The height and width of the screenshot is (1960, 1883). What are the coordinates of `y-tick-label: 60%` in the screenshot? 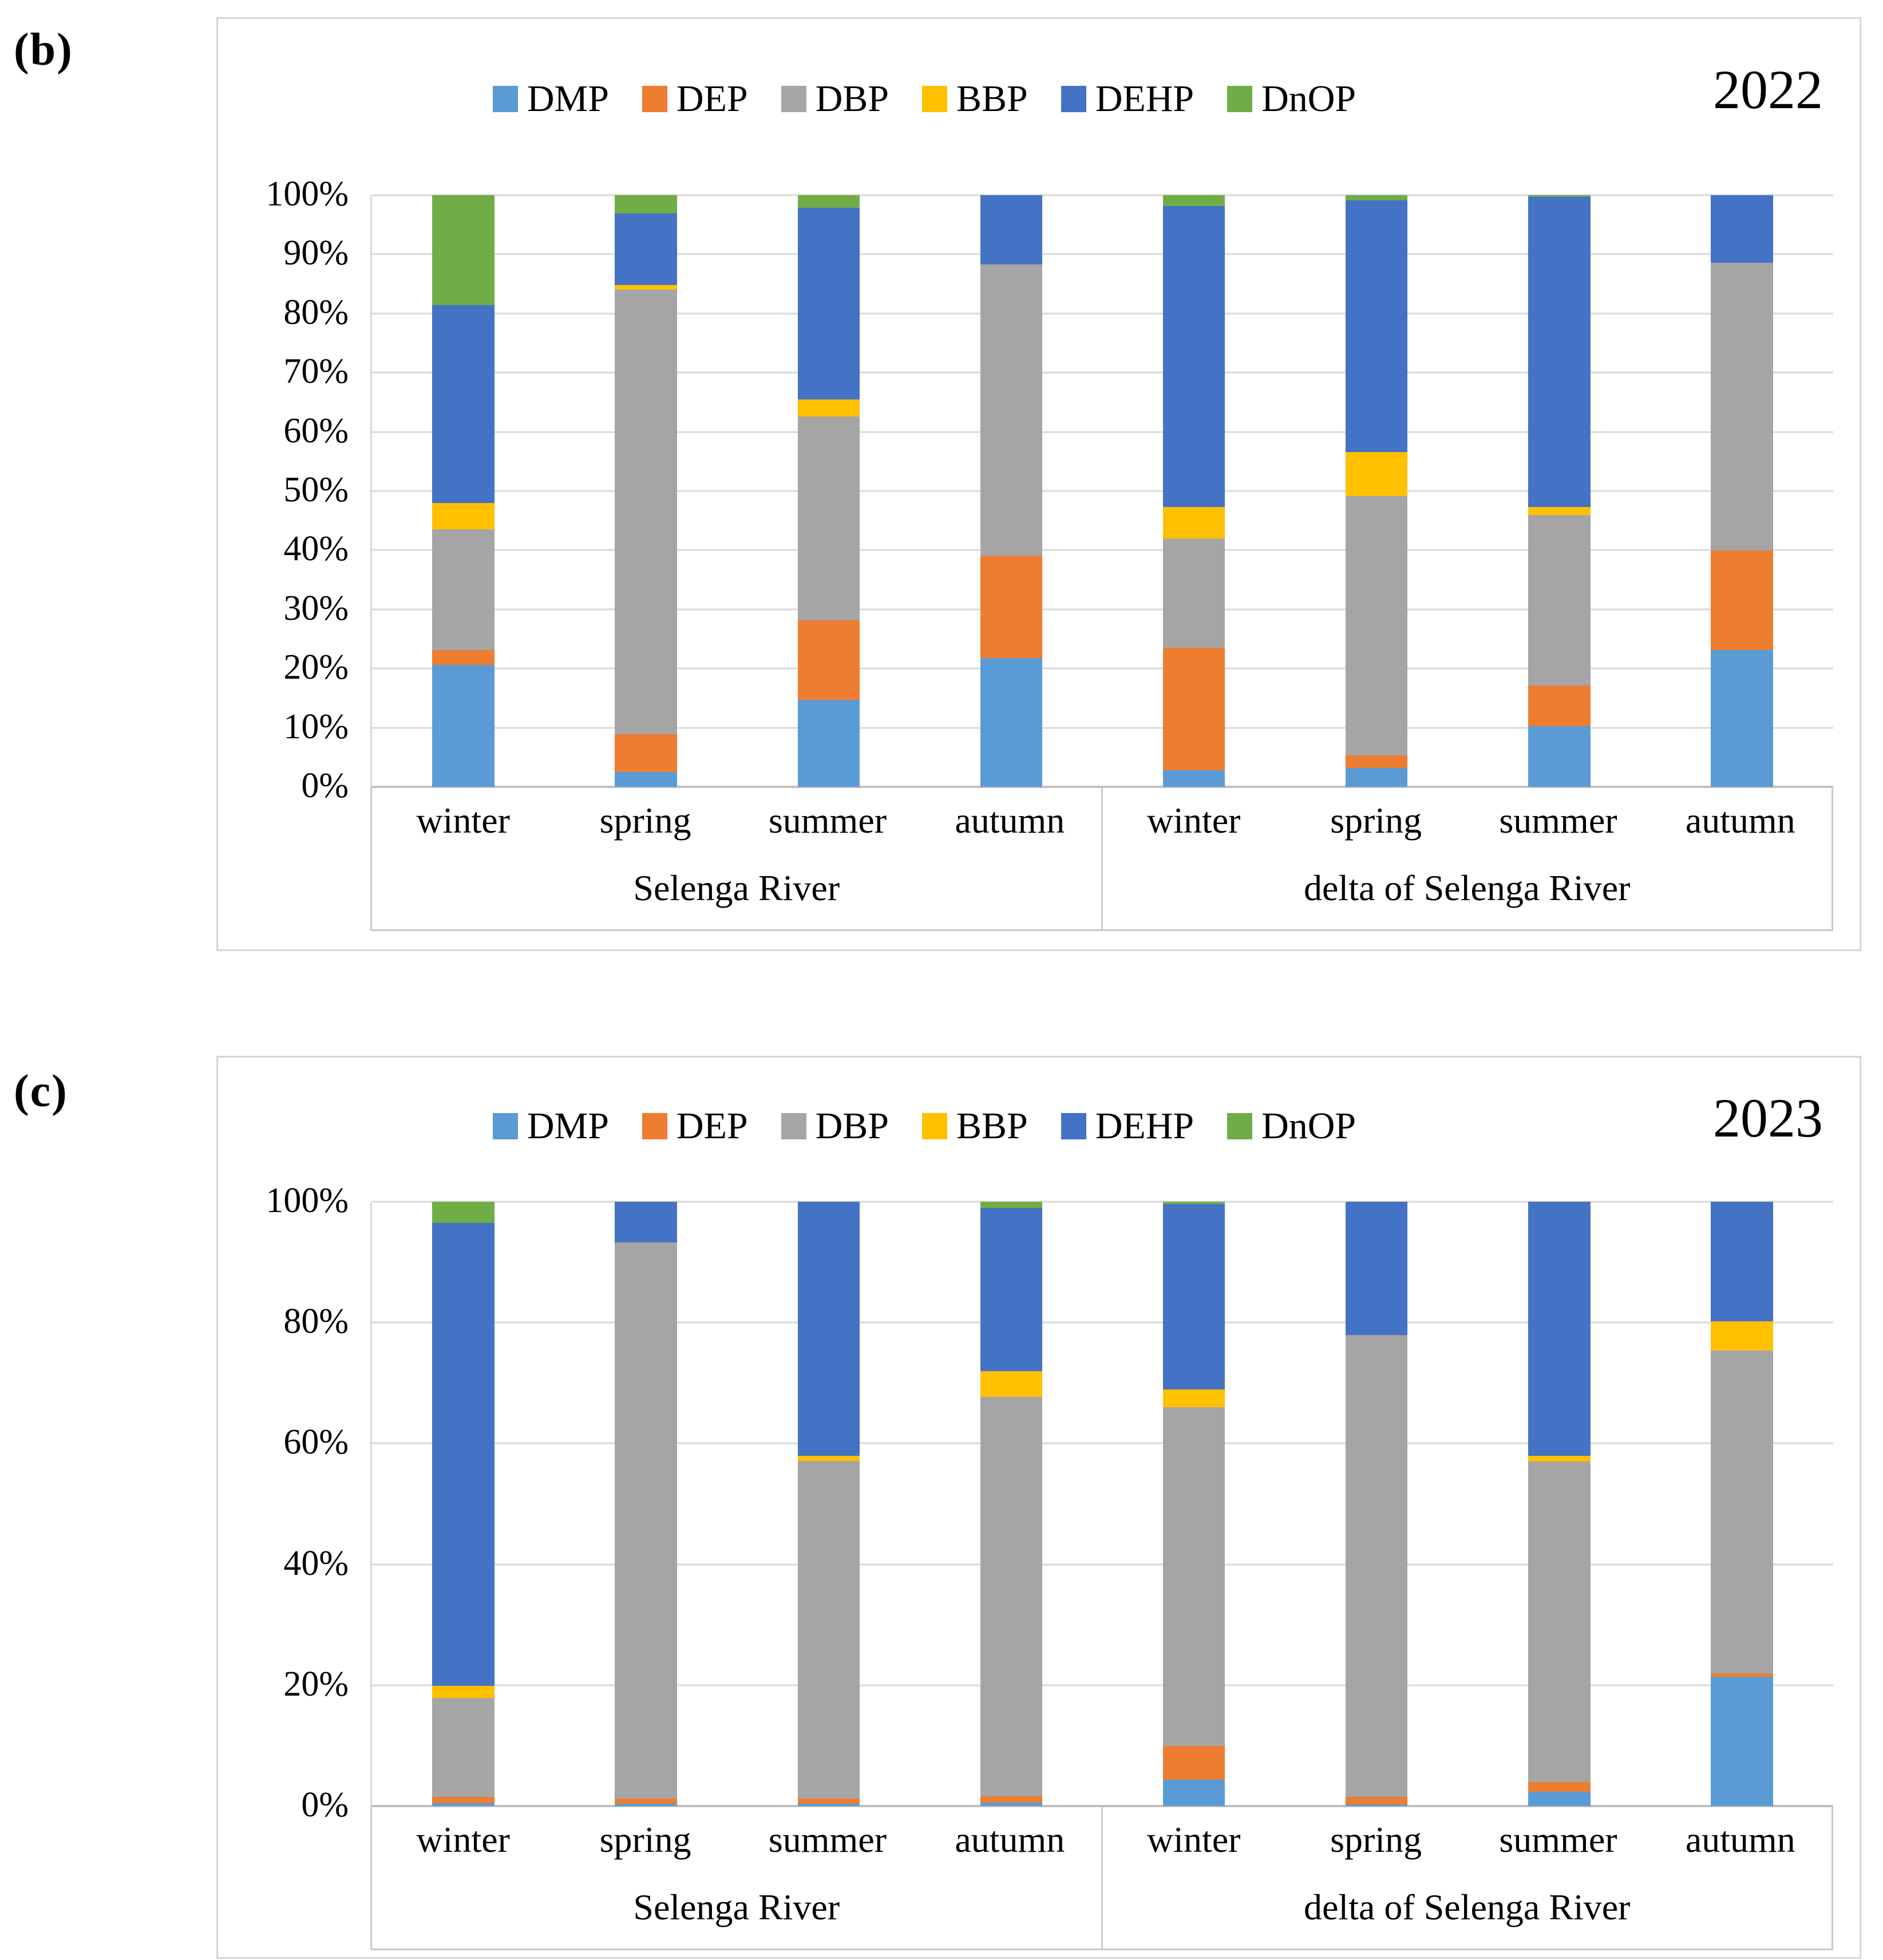 It's located at (316, 1442).